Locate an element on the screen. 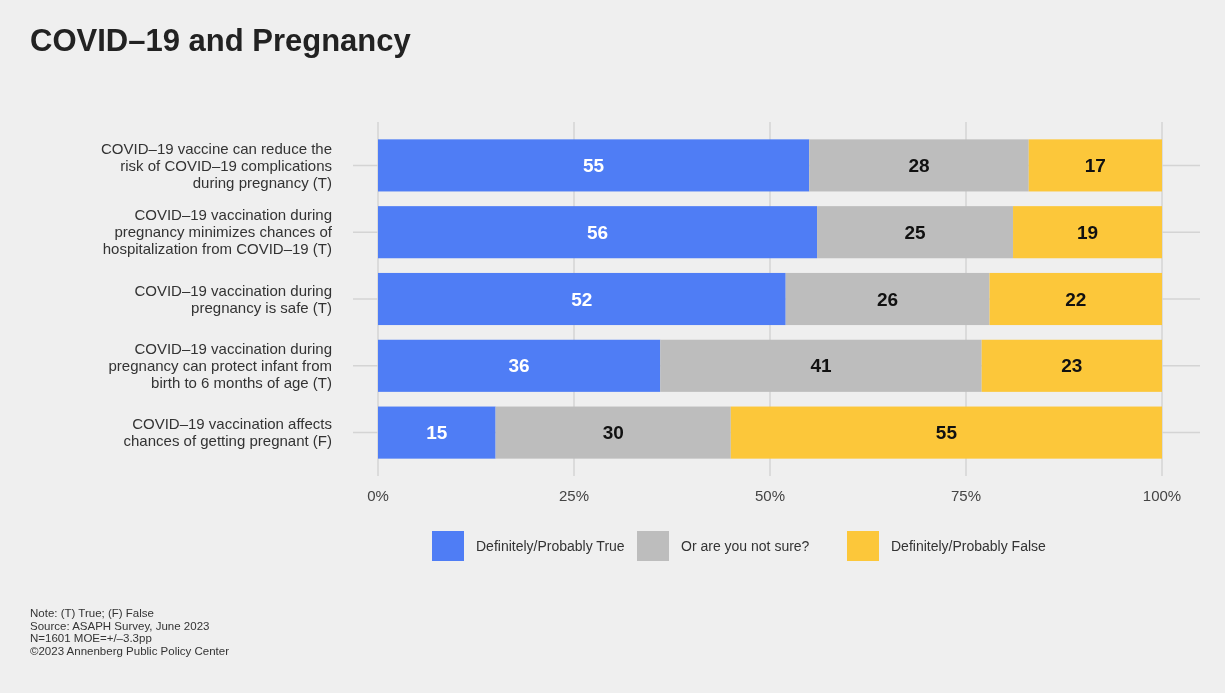 The image size is (1225, 693). y-tick-label: COVID–19 vaccination during pregnancy minimizes chances of hospitalization from COVID–19 (T) is located at coordinates (217, 232).